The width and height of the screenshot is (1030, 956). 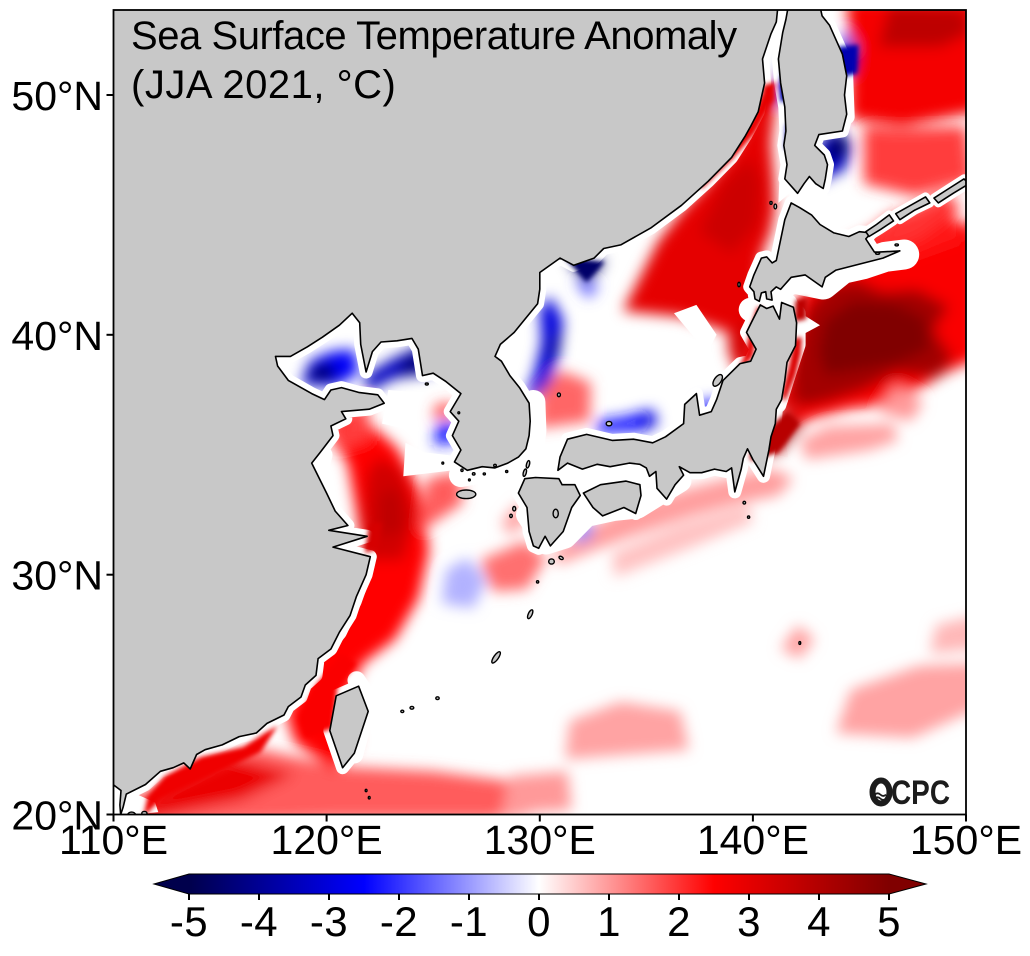 I want to click on svg-text: 20°N, so click(x=57, y=816).